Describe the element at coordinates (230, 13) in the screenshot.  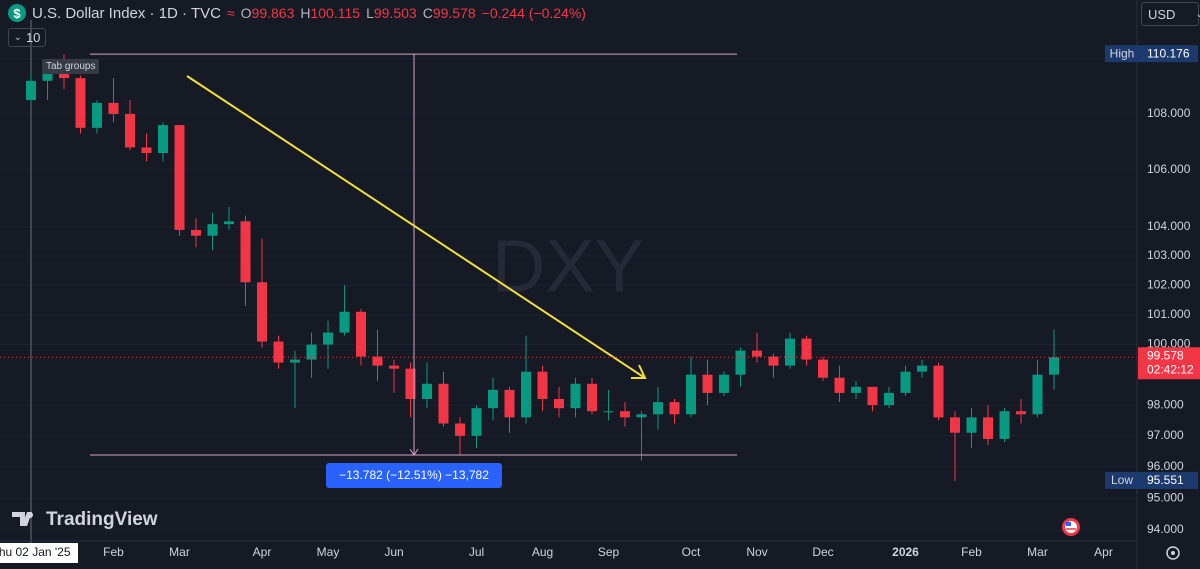
I see `status-icon: ≈` at that location.